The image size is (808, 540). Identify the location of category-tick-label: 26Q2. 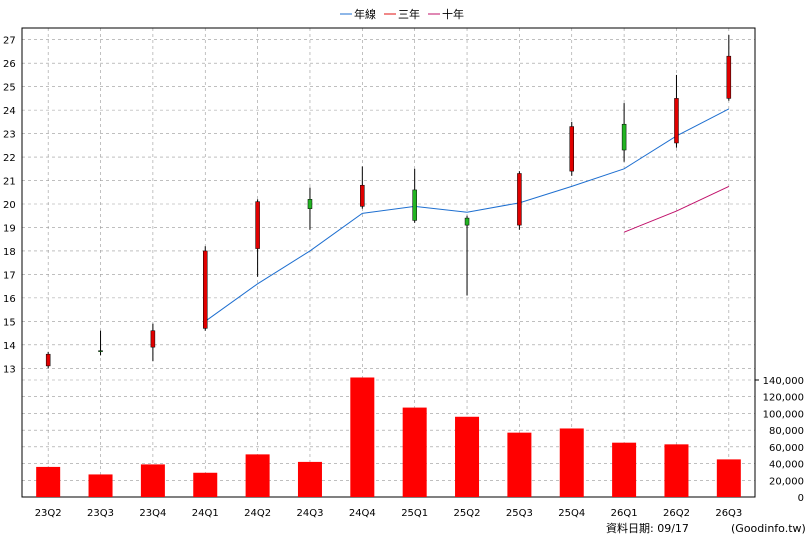
(676, 513).